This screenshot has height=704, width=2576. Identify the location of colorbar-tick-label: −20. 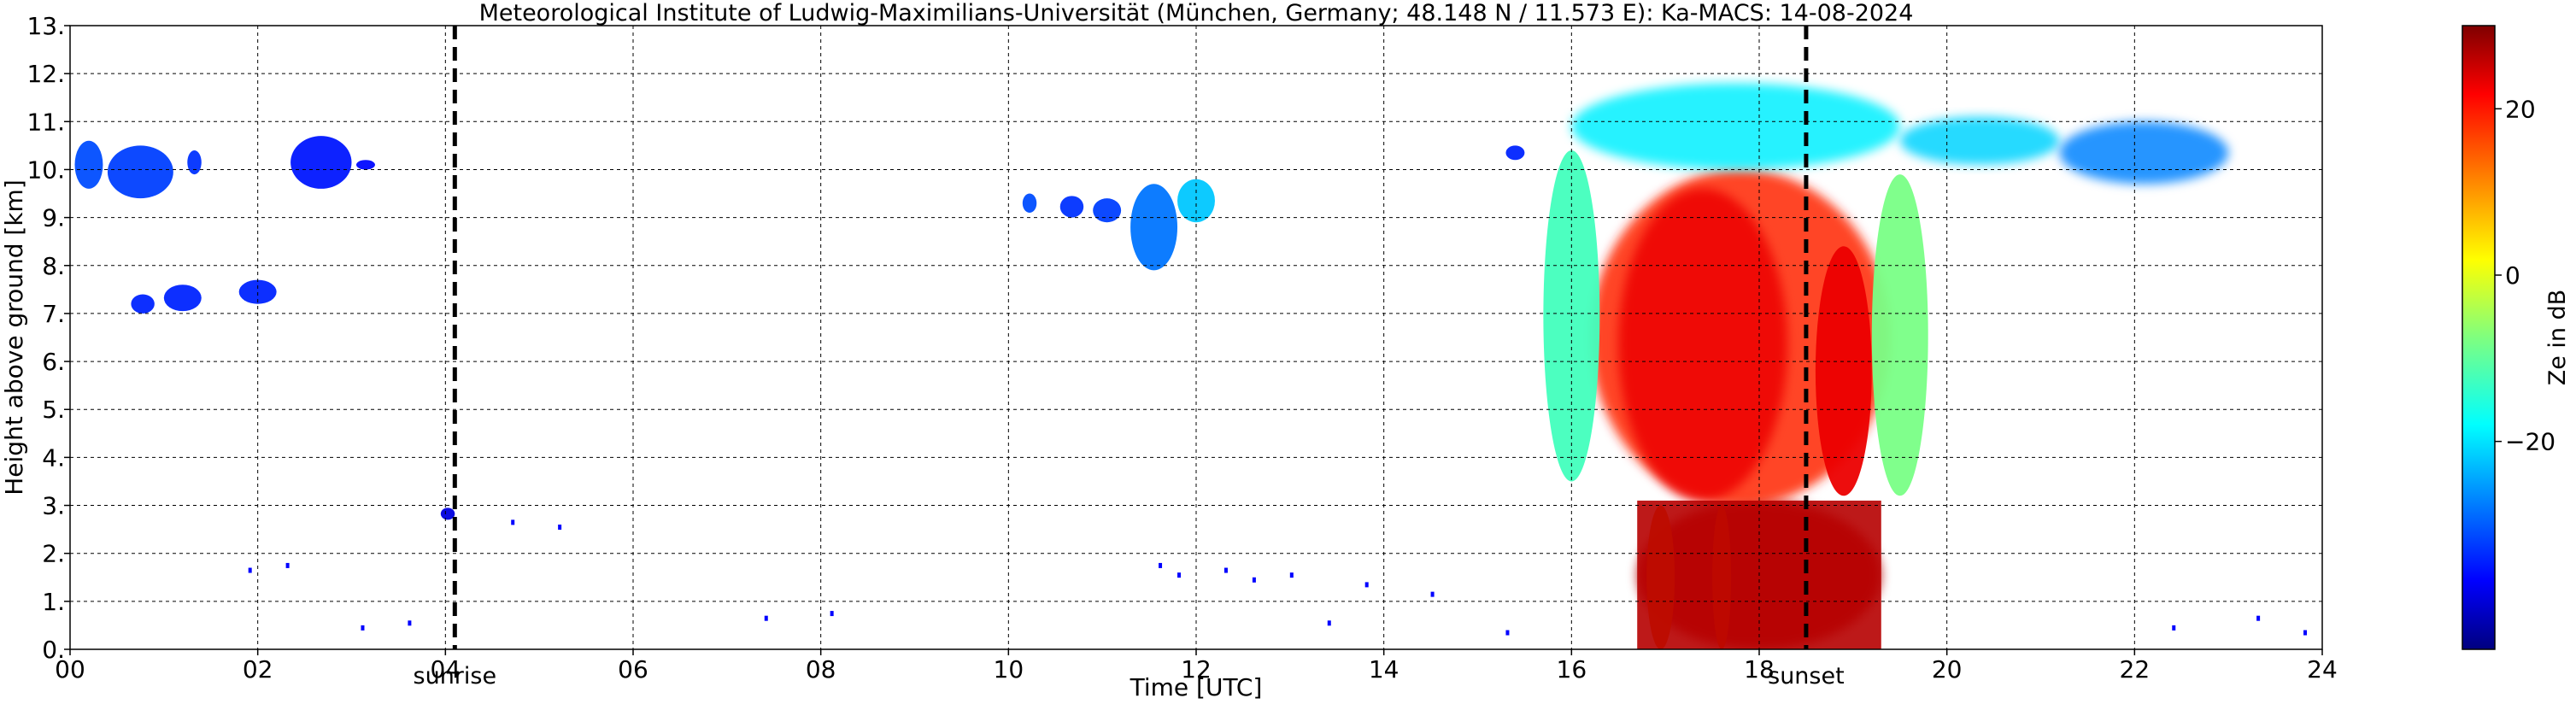
(2530, 442).